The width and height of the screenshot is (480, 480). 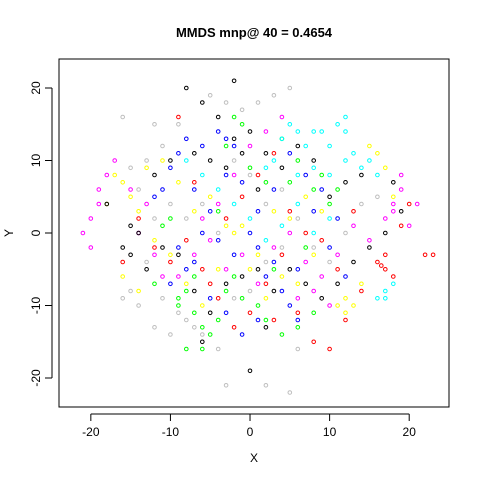 I want to click on y-tick-label: 10, so click(x=36, y=161).